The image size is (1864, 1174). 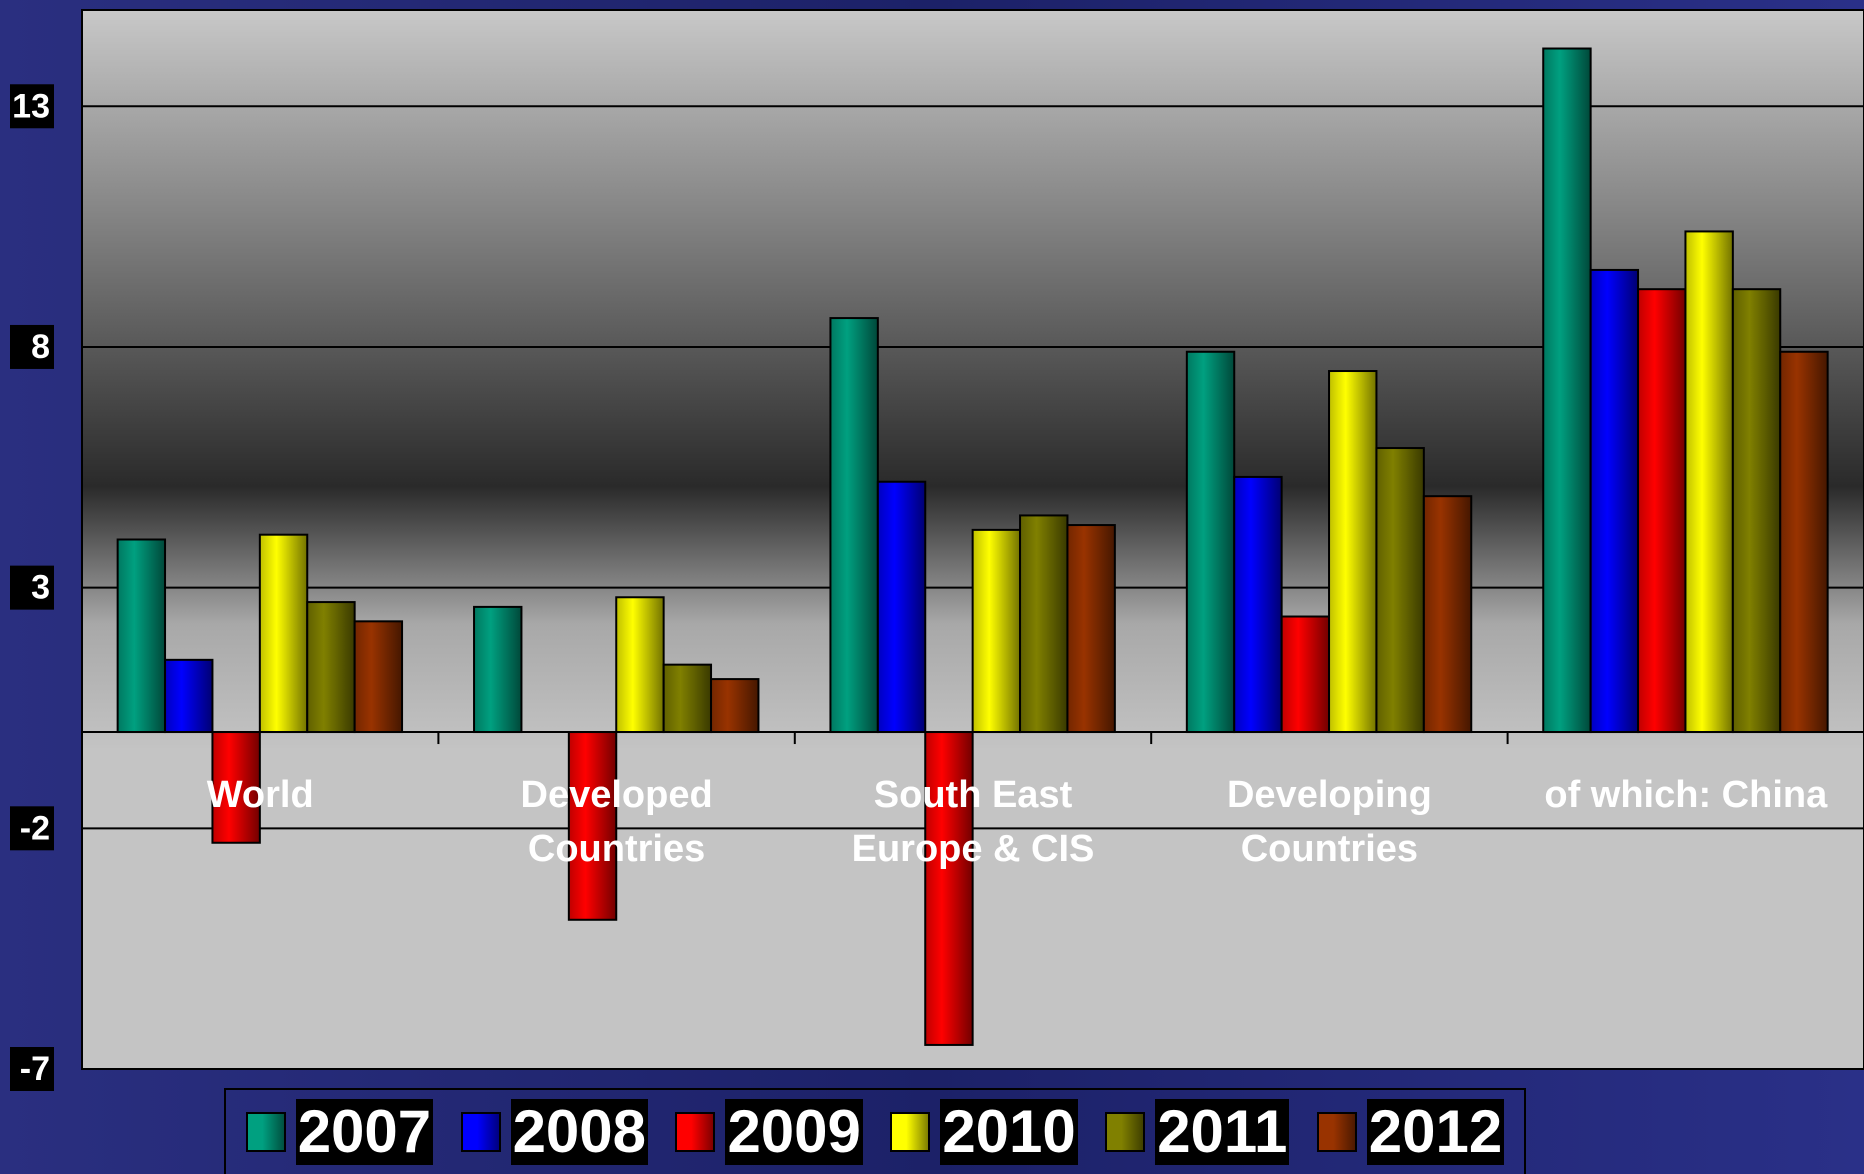 What do you see at coordinates (875, 1131) in the screenshot?
I see `legend: 2007 2008 2009 2010 2011 2012` at bounding box center [875, 1131].